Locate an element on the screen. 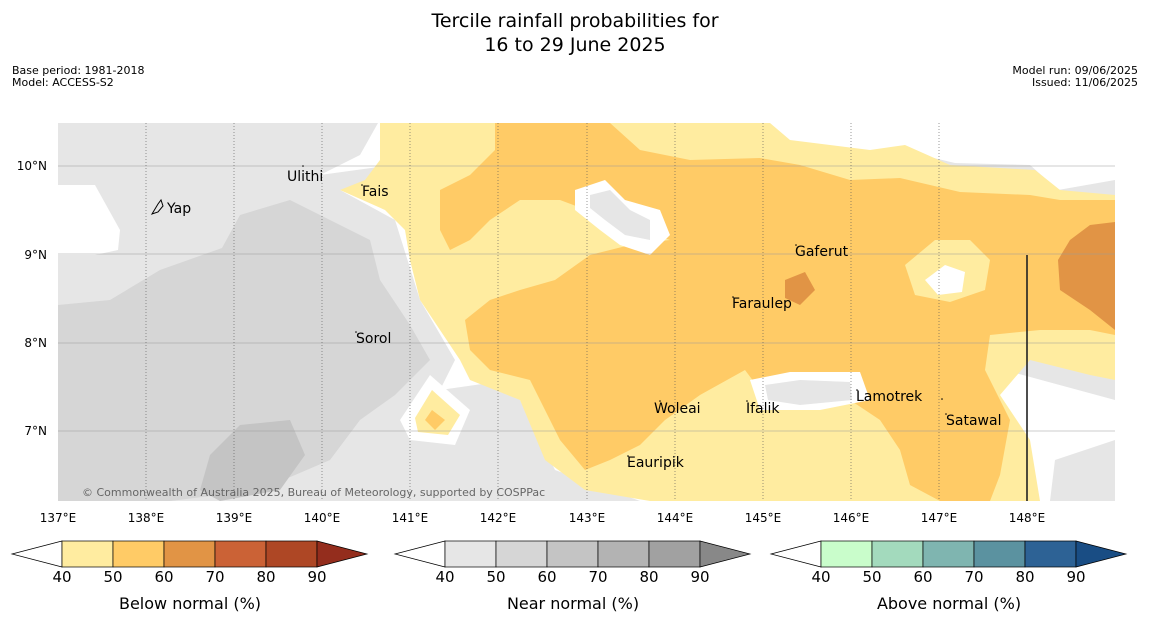  lat-tick-7n: 7°N is located at coordinates (35, 431).